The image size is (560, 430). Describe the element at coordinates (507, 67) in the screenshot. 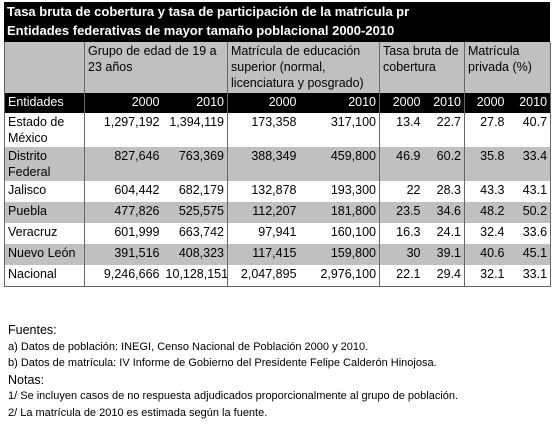

I see `group-header: Matrícula privada (%)` at that location.